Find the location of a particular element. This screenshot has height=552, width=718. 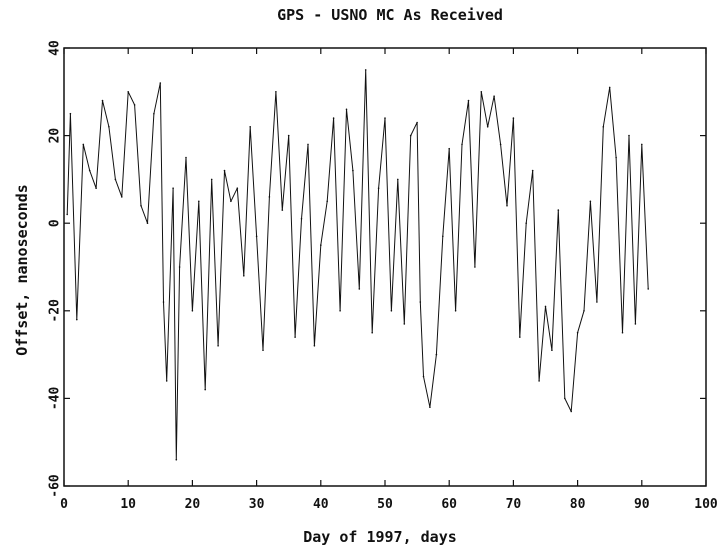

y-axis-label: Offset, nanoseconds is located at coordinates (22, 270).